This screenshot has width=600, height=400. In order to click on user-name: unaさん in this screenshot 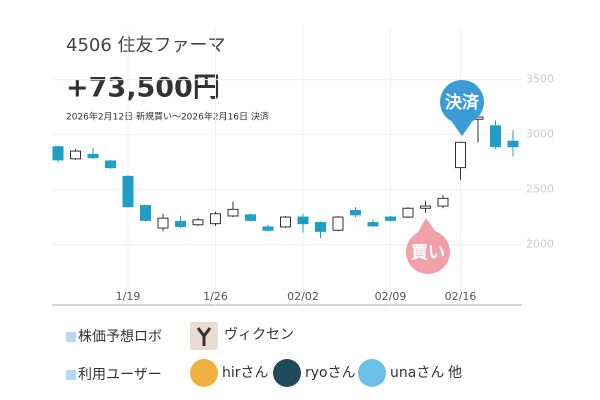, I will do `click(417, 373)`.